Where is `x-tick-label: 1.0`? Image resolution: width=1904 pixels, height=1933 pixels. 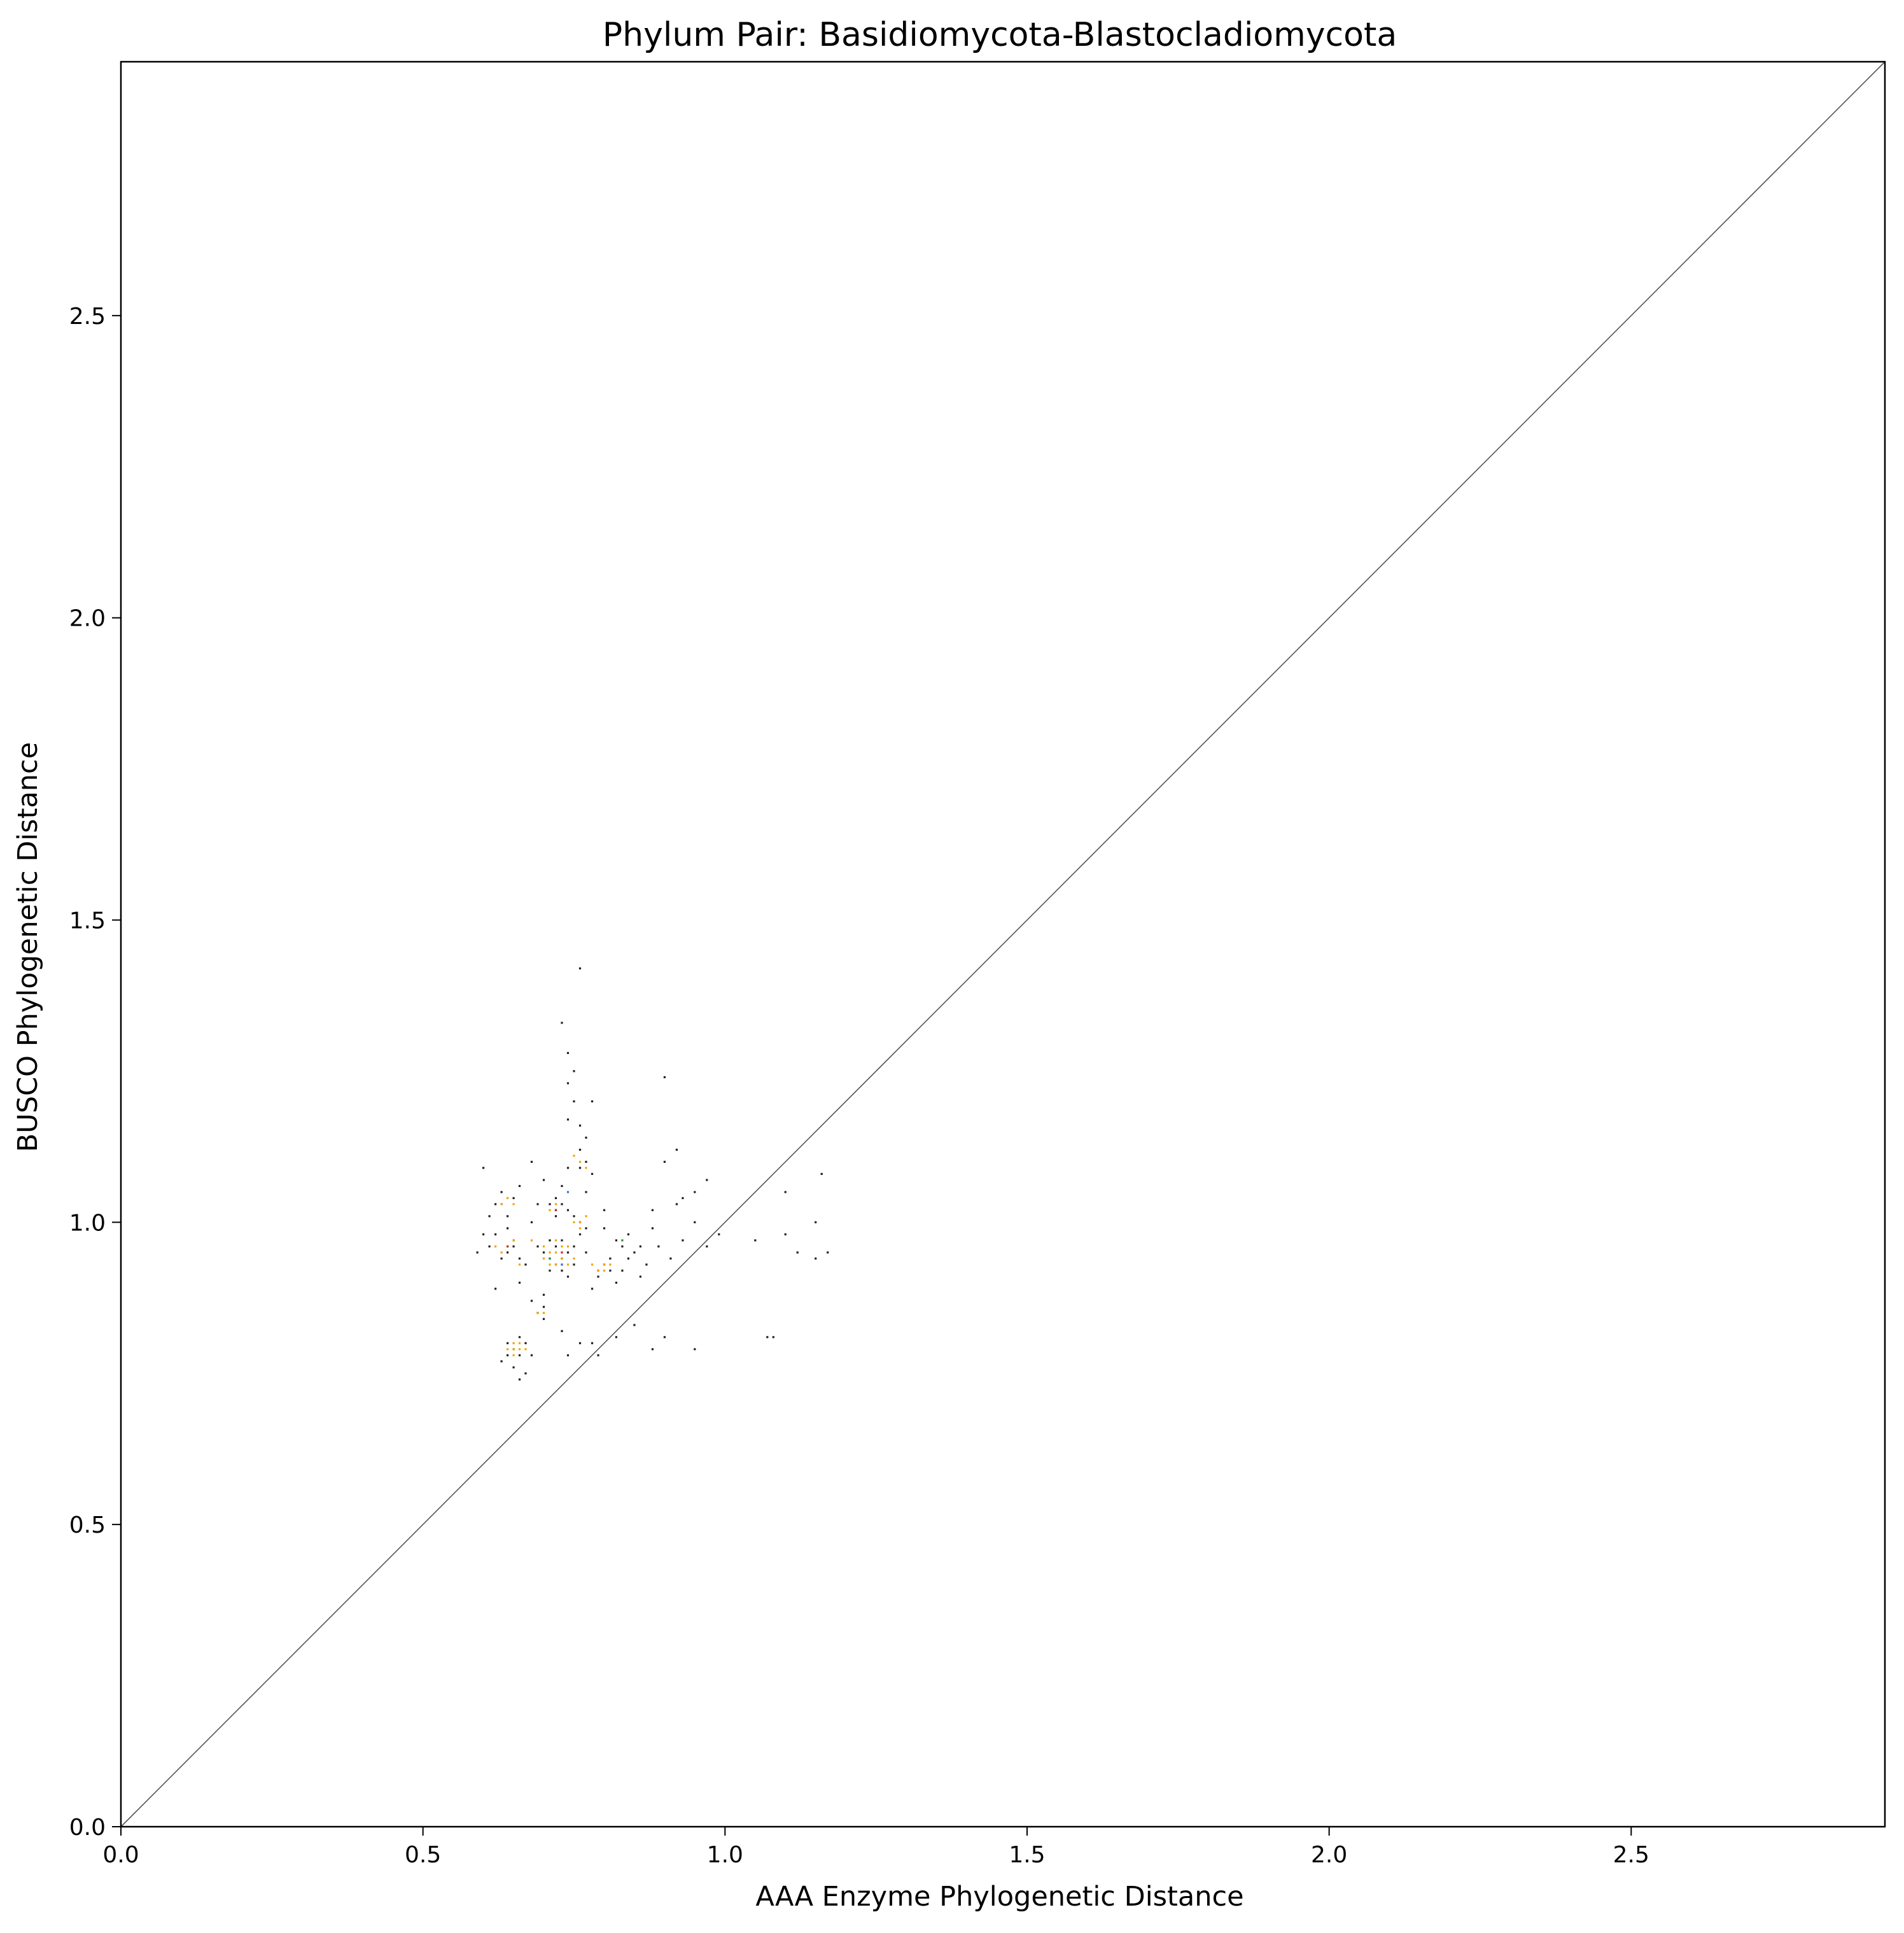 x-tick-label: 1.0 is located at coordinates (725, 1855).